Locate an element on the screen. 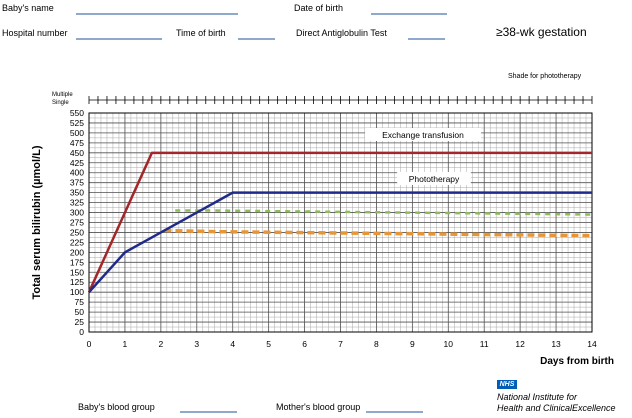  date-of-birth-label: Date of birth is located at coordinates (319, 8).